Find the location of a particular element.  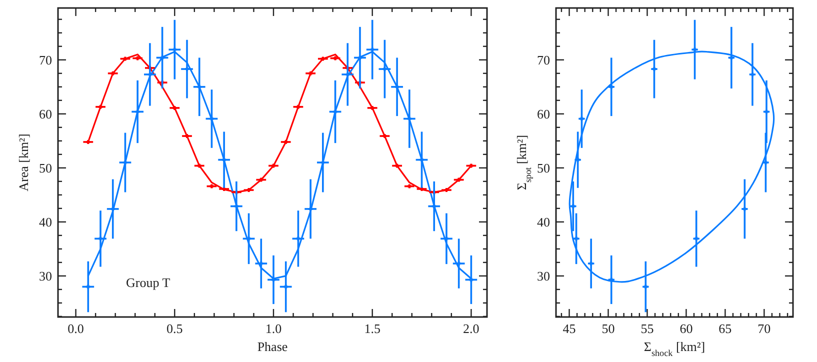

y-axis-title: Area [km²] is located at coordinates (23, 163).